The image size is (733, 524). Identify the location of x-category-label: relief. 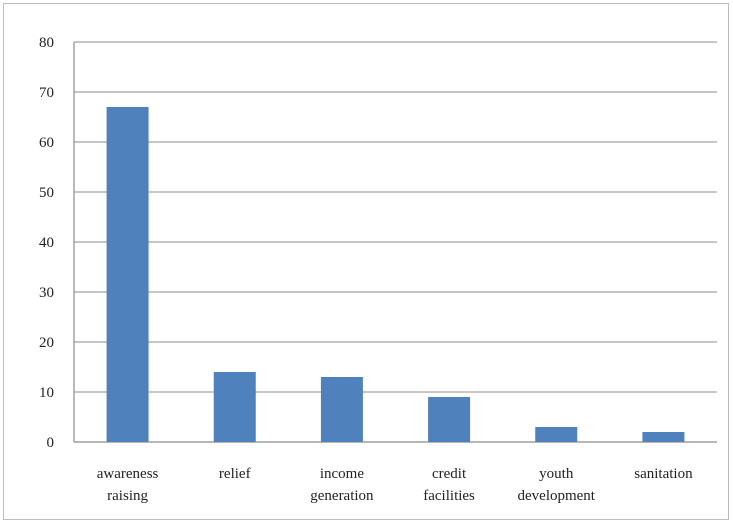
(235, 474).